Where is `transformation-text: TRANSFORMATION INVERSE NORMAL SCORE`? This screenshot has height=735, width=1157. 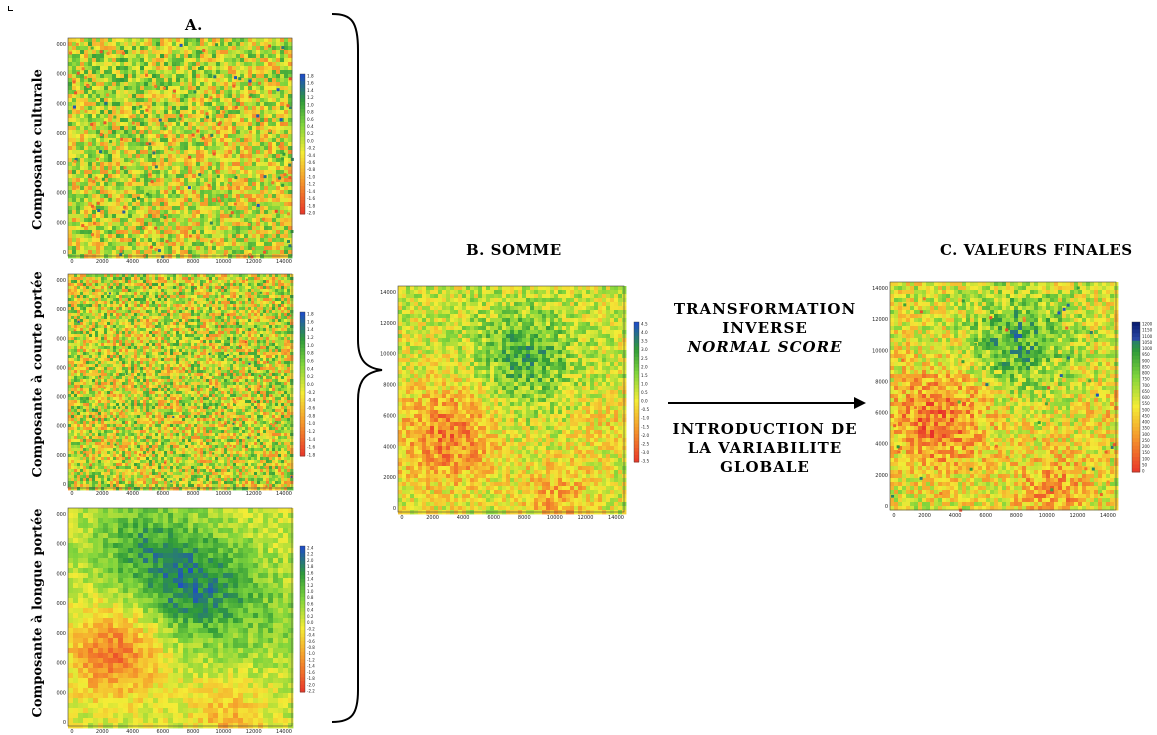 transformation-text: TRANSFORMATION INVERSE NORMAL SCORE is located at coordinates (765, 328).